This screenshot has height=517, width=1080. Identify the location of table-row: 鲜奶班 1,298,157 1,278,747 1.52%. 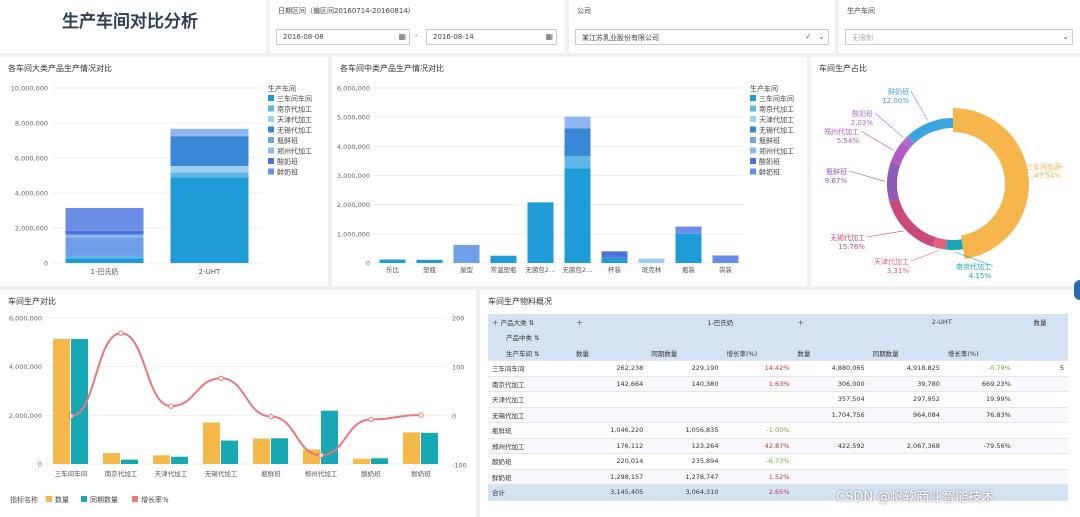
(778, 477).